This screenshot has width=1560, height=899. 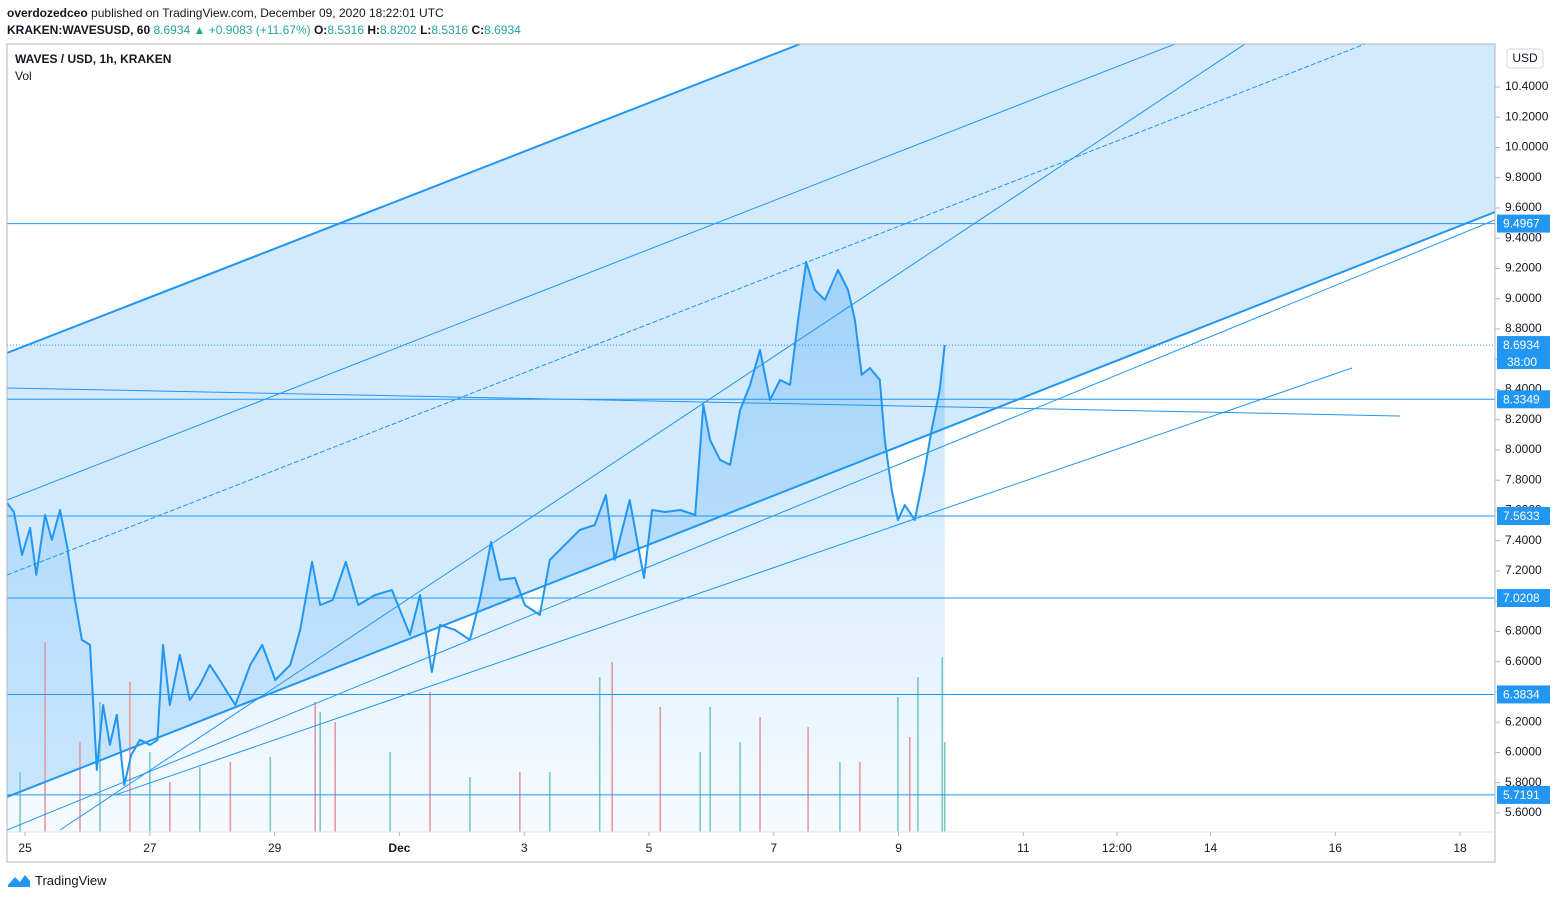 I want to click on symbol: KRAKEN:WAVESUSD, 60, so click(x=79, y=30).